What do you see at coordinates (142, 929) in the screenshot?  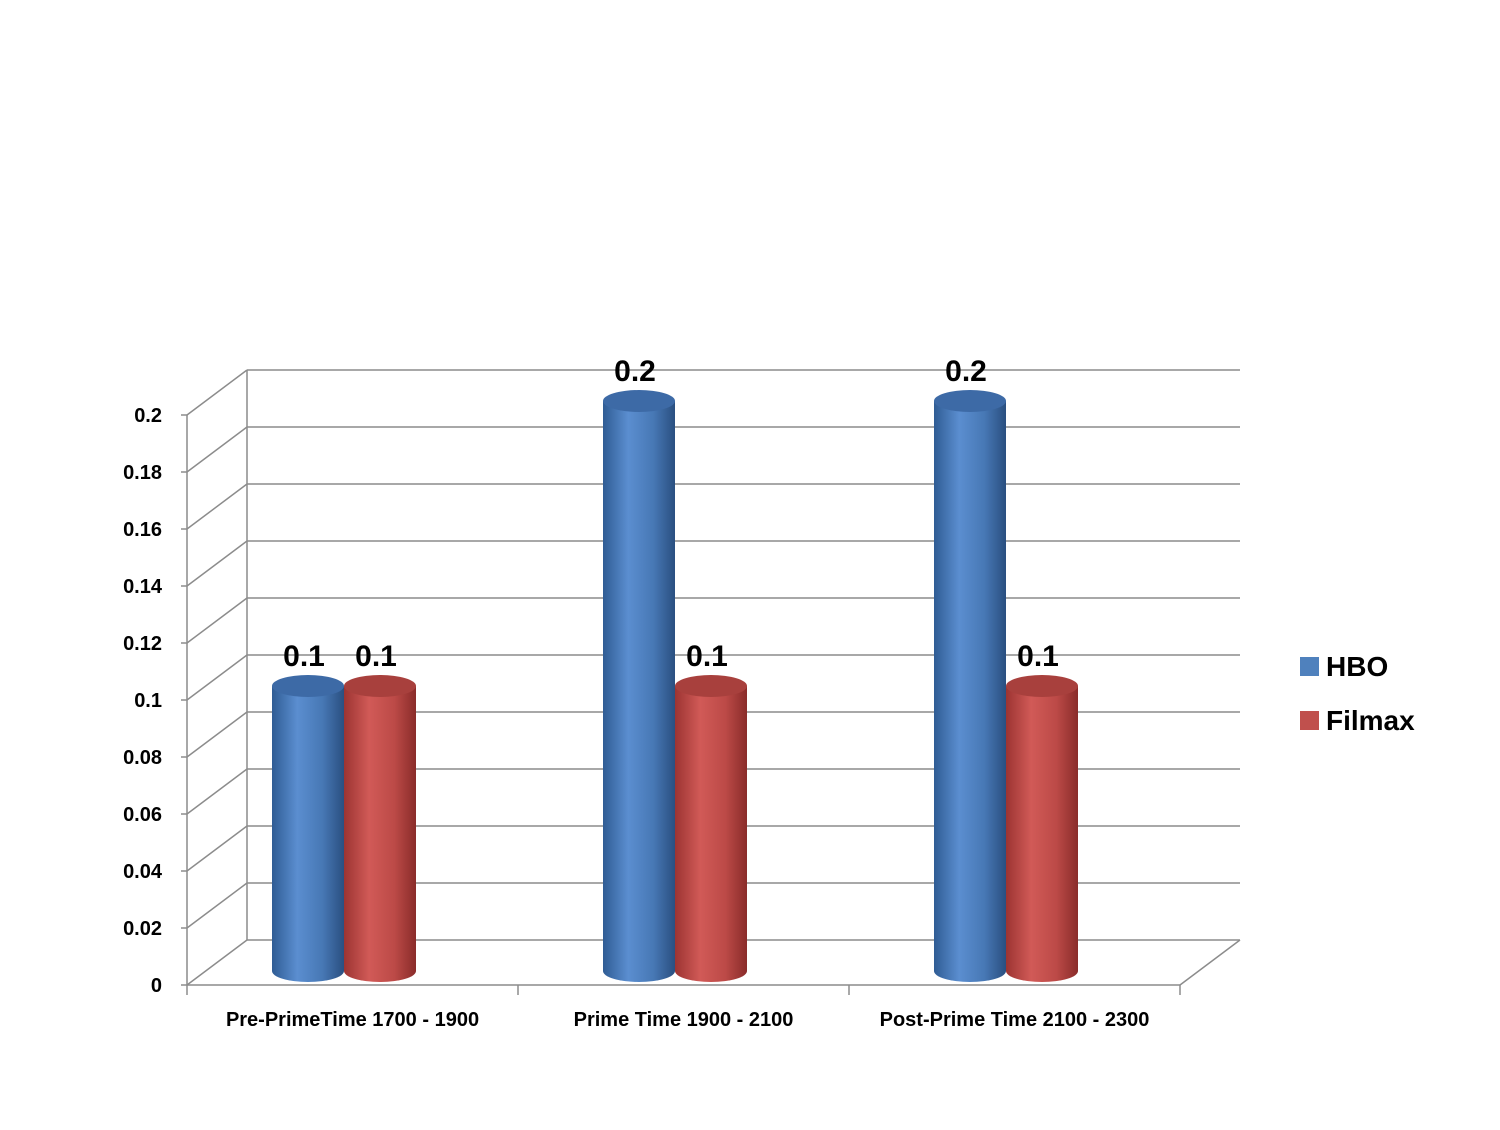 I see `y-tick-label: 0.02` at bounding box center [142, 929].